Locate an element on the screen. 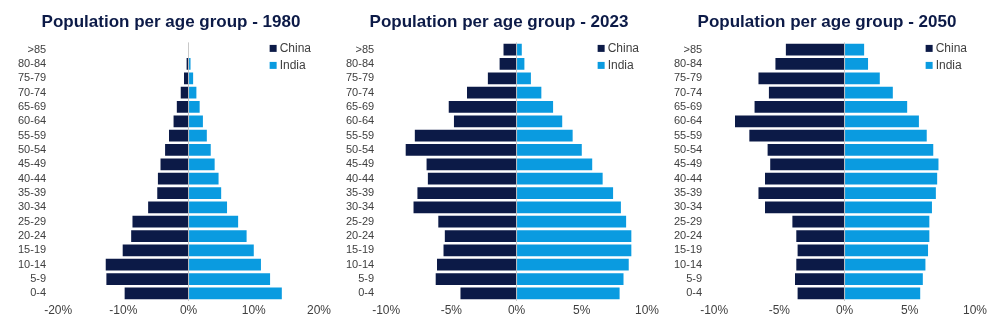  y-tick-label: 15-19 is located at coordinates (32, 249).